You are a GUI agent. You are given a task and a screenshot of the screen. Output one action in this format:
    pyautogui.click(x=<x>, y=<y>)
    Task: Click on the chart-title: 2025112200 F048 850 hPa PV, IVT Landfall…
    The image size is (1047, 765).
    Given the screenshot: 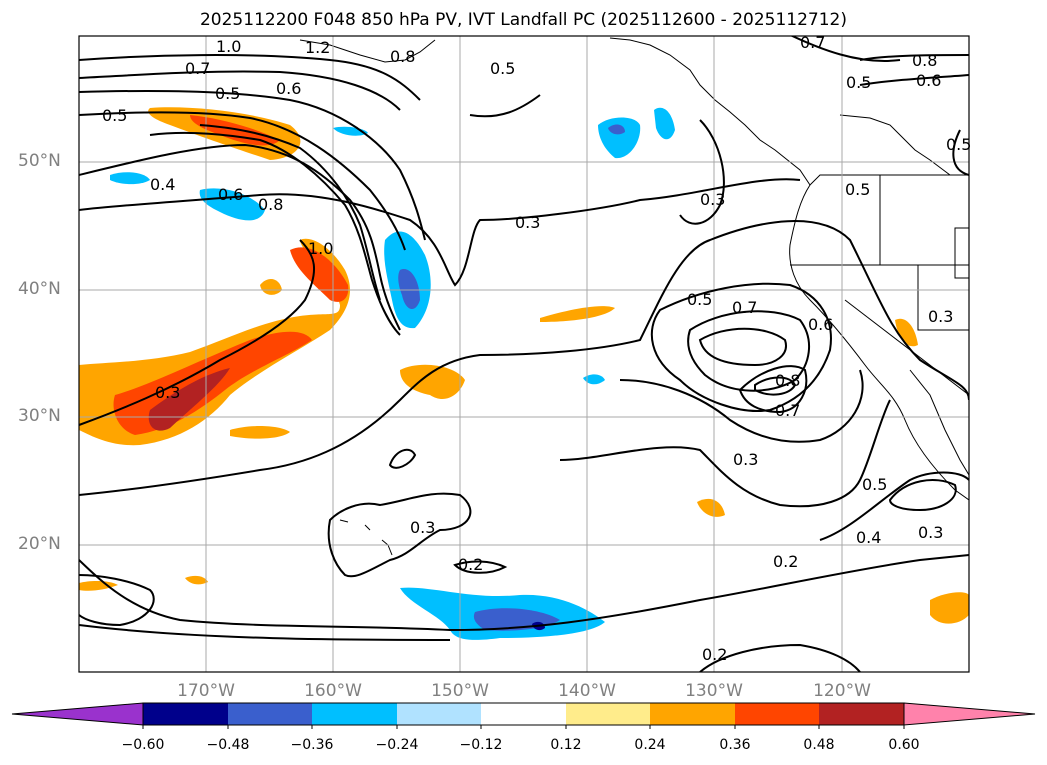 What is the action you would take?
    pyautogui.click(x=523, y=20)
    